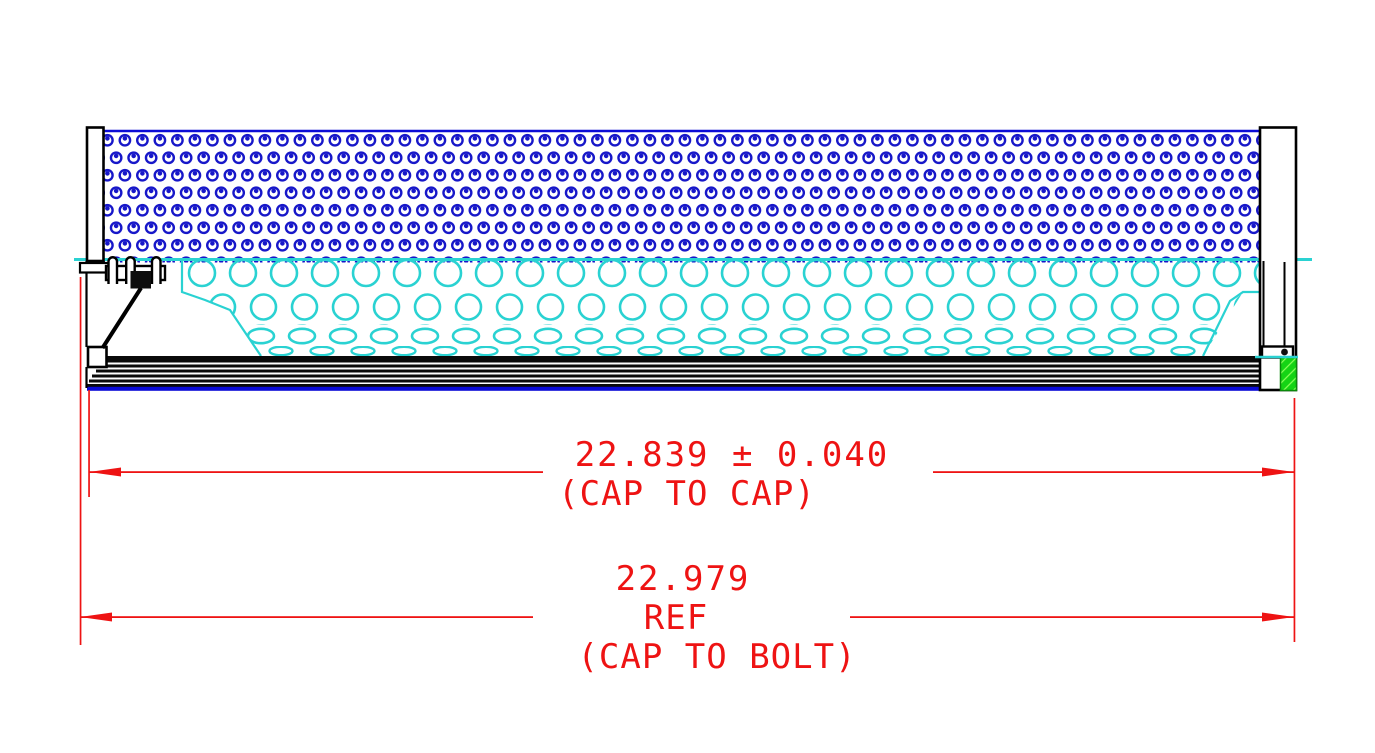 This screenshot has width=1375, height=753. I want to click on cap-to-bolt-ref: REF, so click(676, 618).